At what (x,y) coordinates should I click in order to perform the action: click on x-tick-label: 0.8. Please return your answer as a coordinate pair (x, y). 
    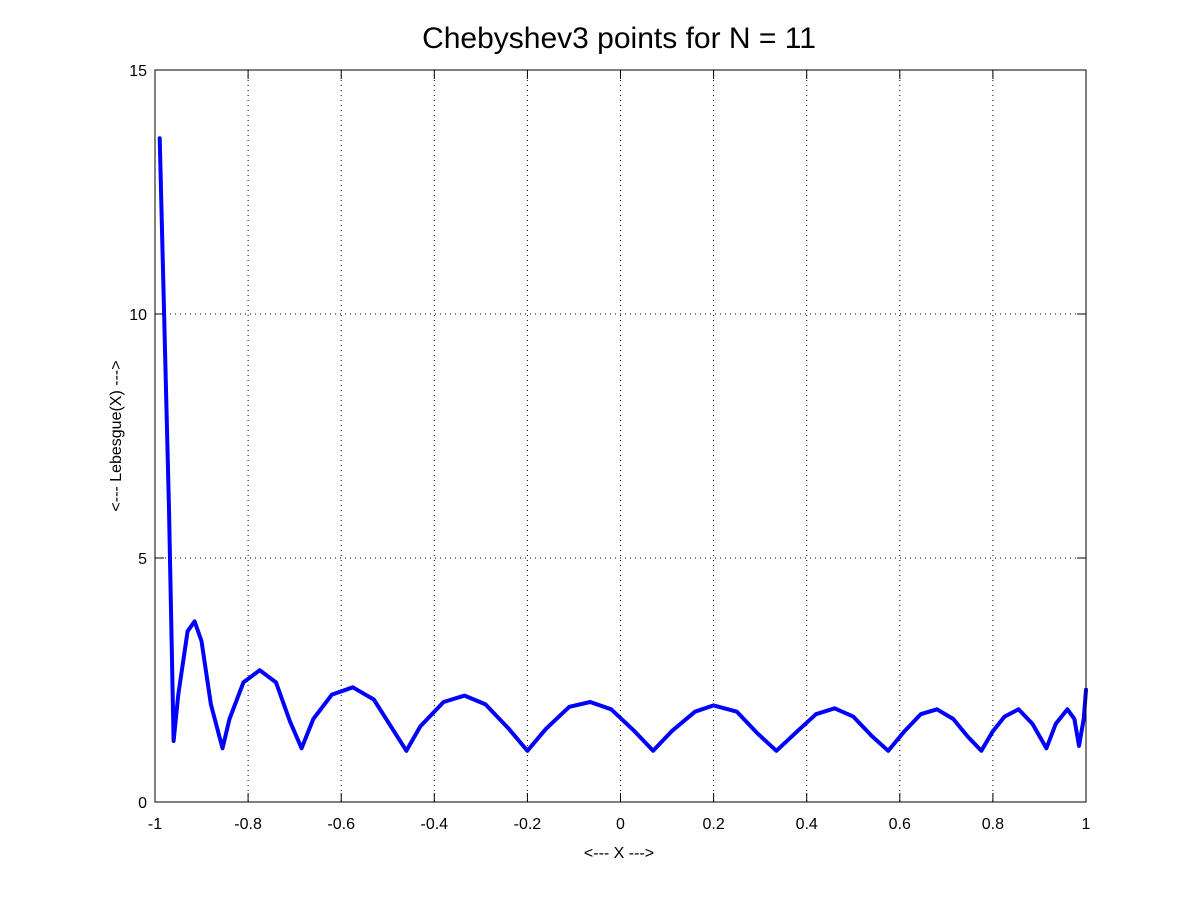
    Looking at the image, I should click on (993, 824).